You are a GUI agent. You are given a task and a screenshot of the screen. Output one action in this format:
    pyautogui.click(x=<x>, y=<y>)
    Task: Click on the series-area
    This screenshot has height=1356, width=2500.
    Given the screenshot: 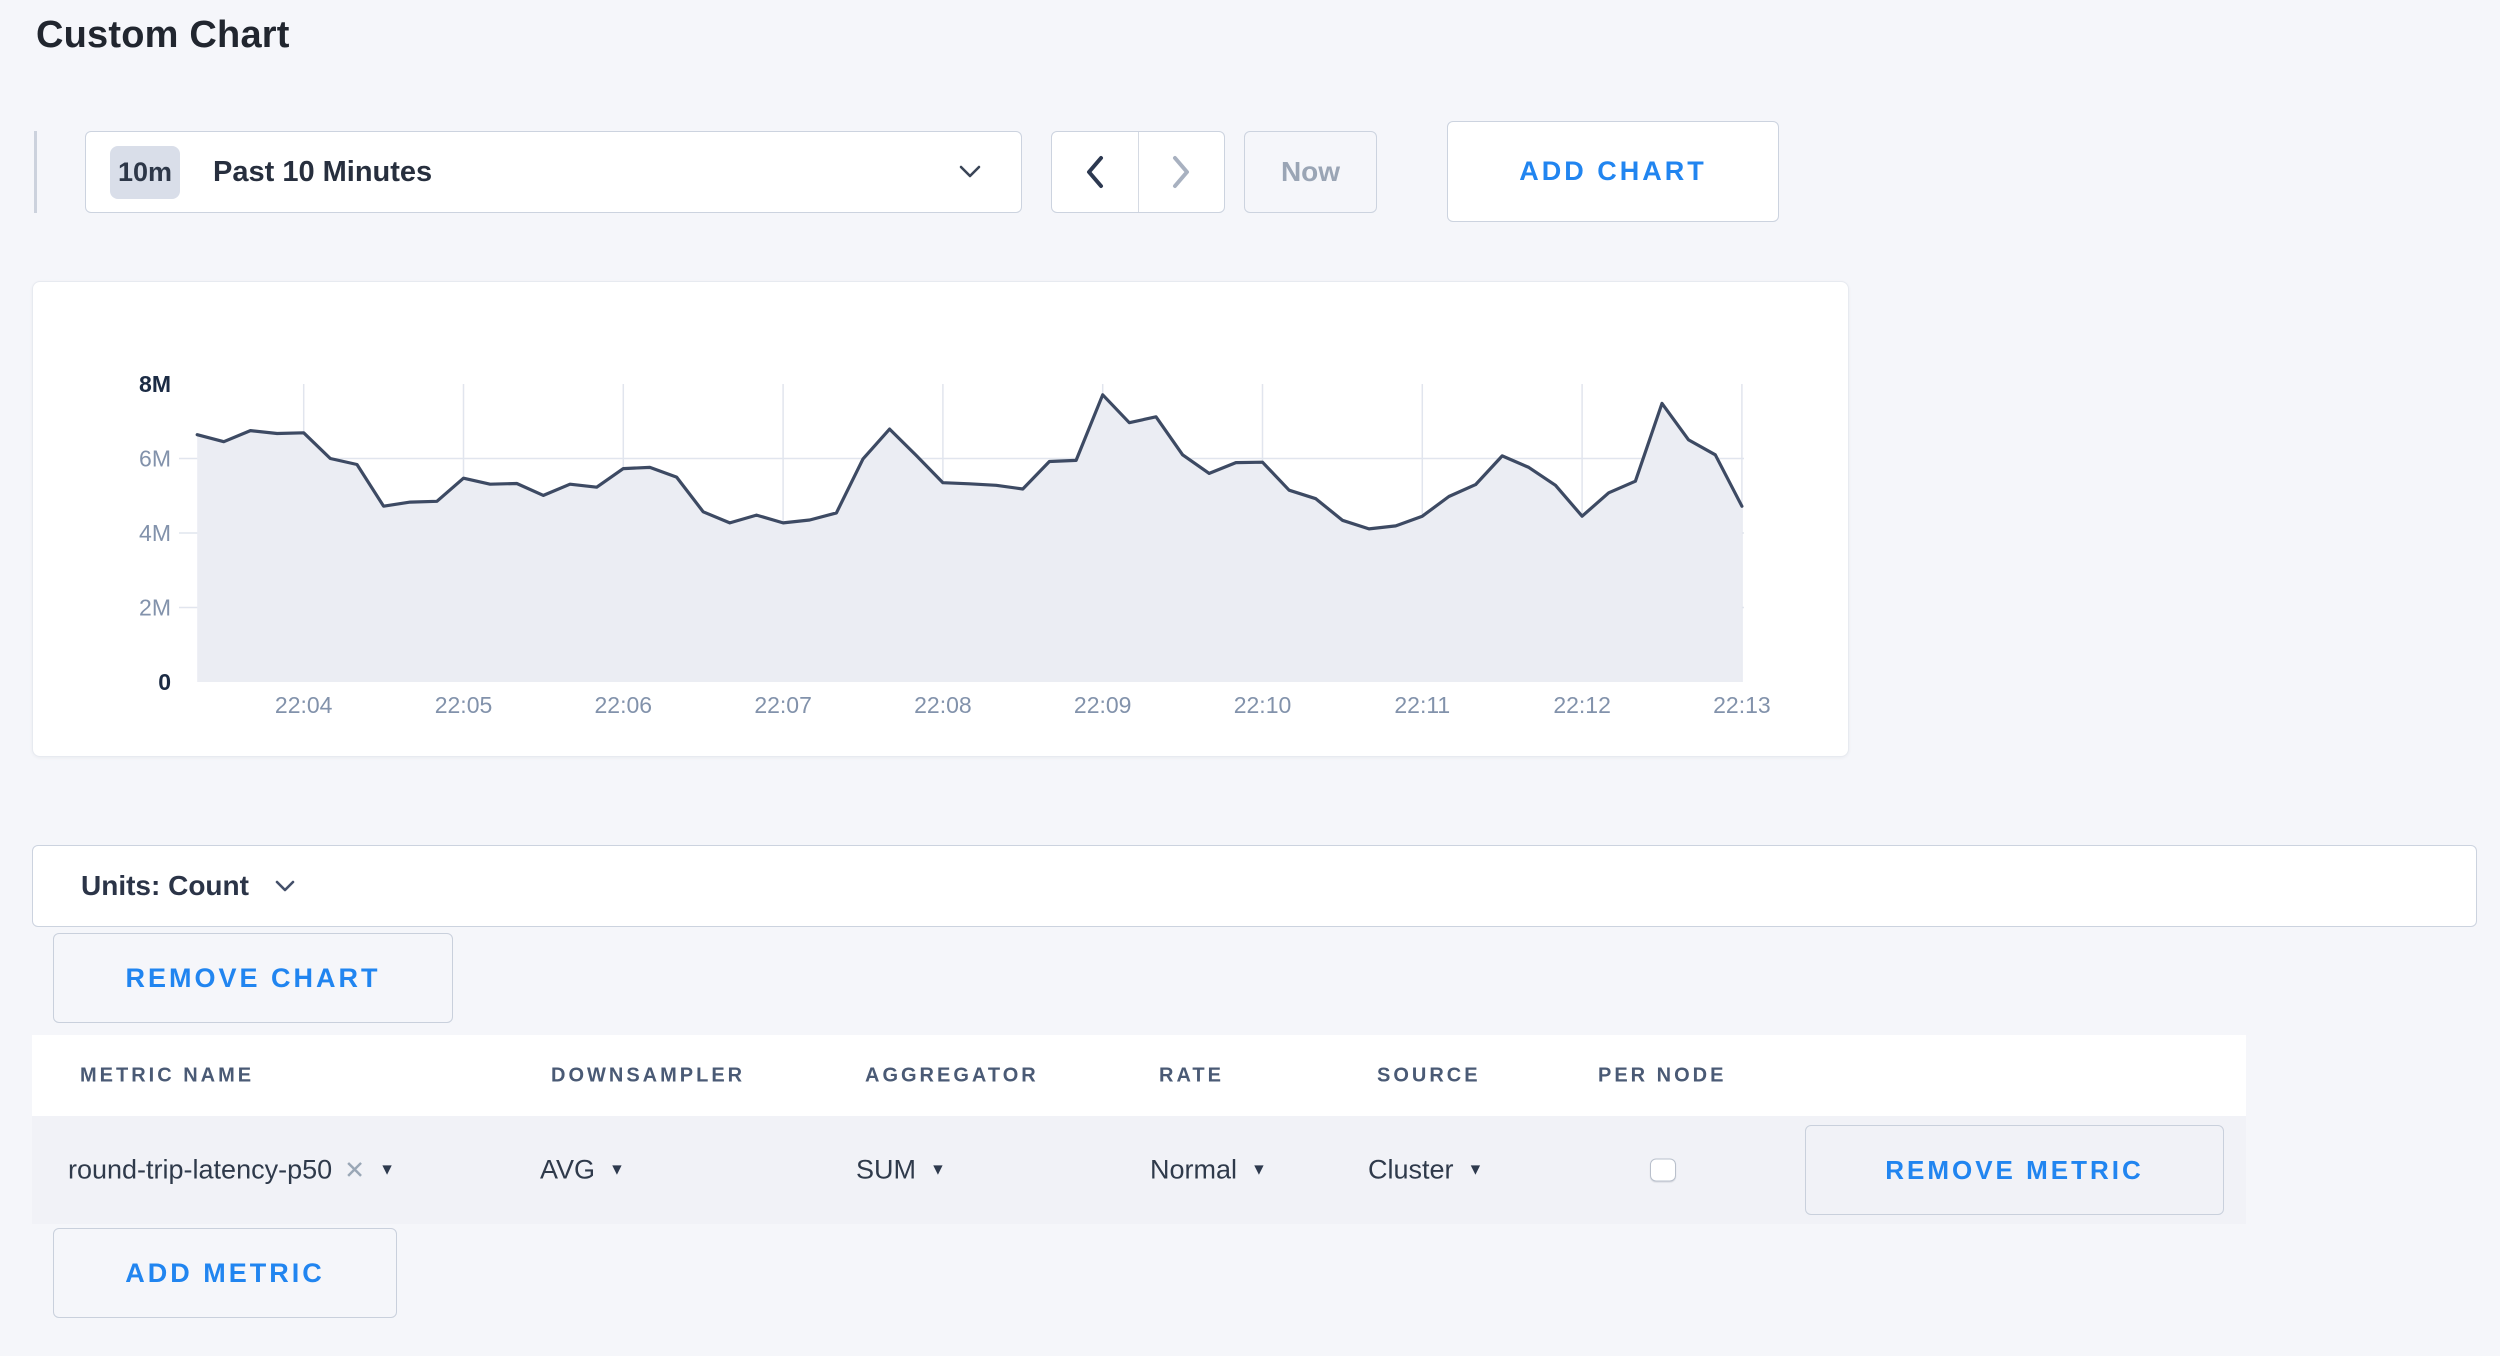 What is the action you would take?
    pyautogui.click(x=969, y=538)
    